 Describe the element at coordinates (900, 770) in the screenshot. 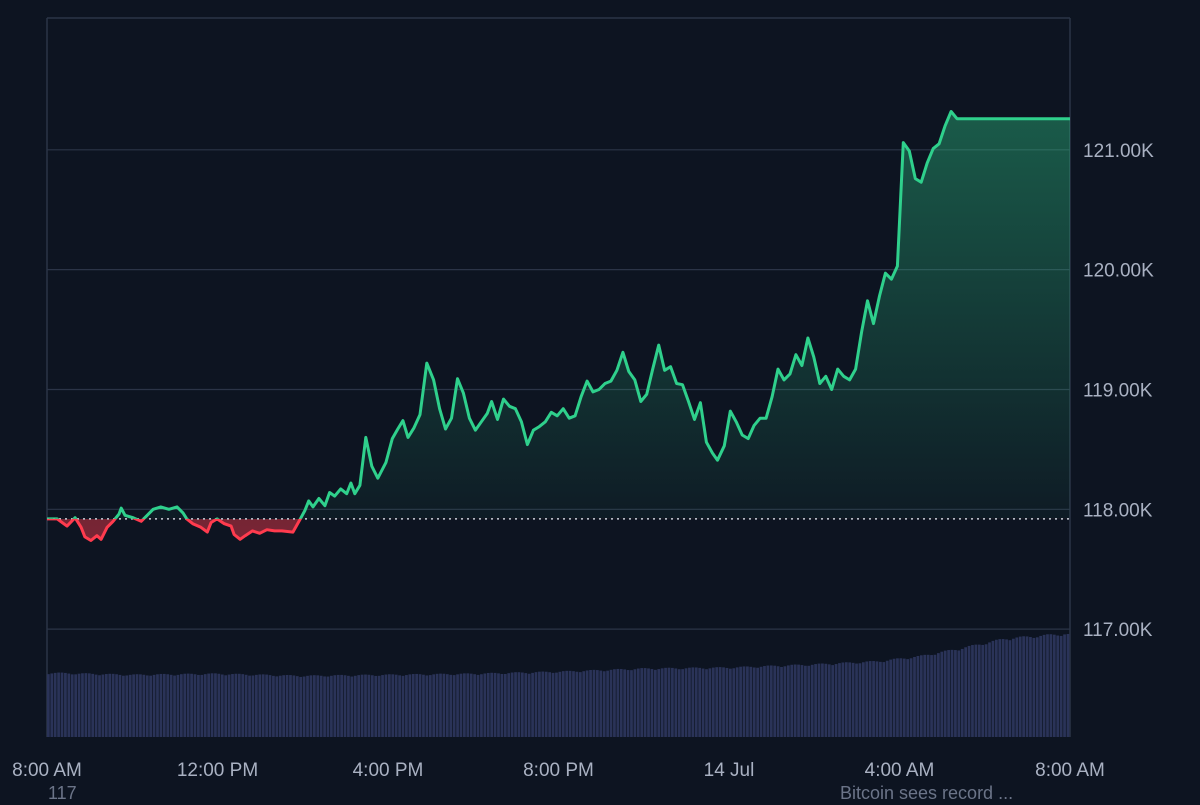

I see `x-tick-label-5: 4:00 AM` at that location.